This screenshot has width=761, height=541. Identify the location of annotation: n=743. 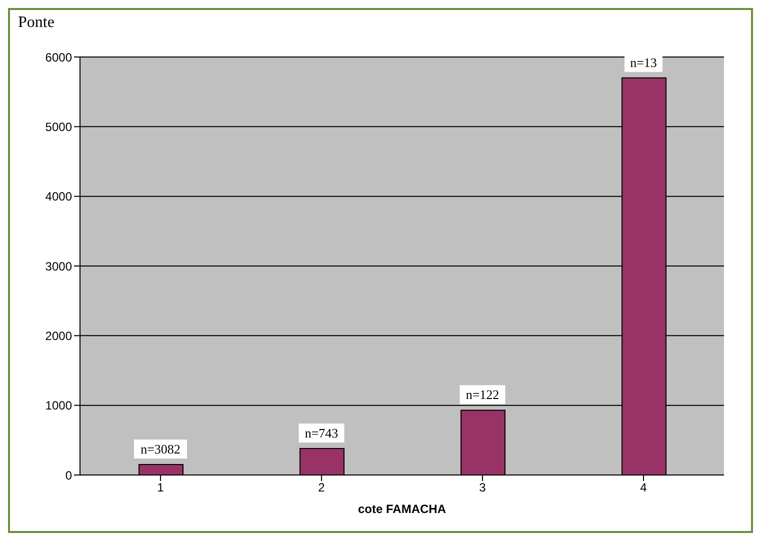
(321, 433).